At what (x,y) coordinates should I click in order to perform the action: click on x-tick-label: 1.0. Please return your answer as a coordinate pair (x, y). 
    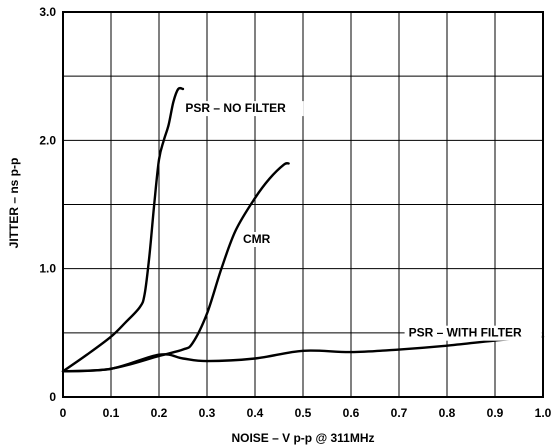
    Looking at the image, I should click on (543, 413).